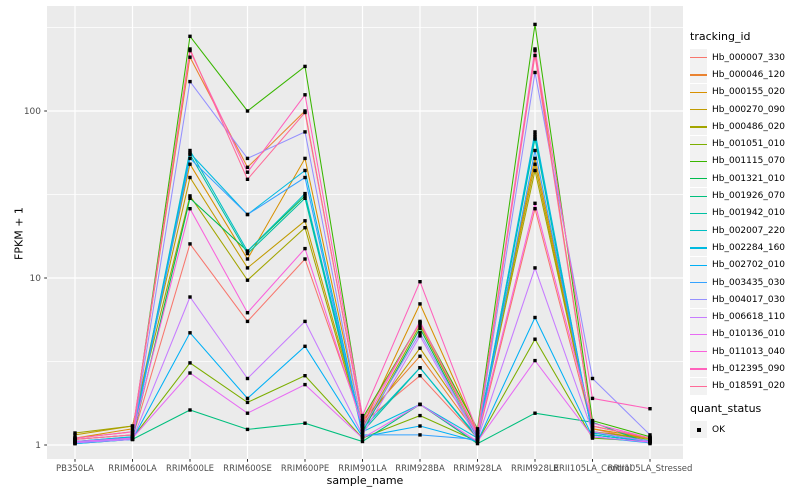  What do you see at coordinates (749, 317) in the screenshot?
I see `legend-label: Hb_006618_110` at bounding box center [749, 317].